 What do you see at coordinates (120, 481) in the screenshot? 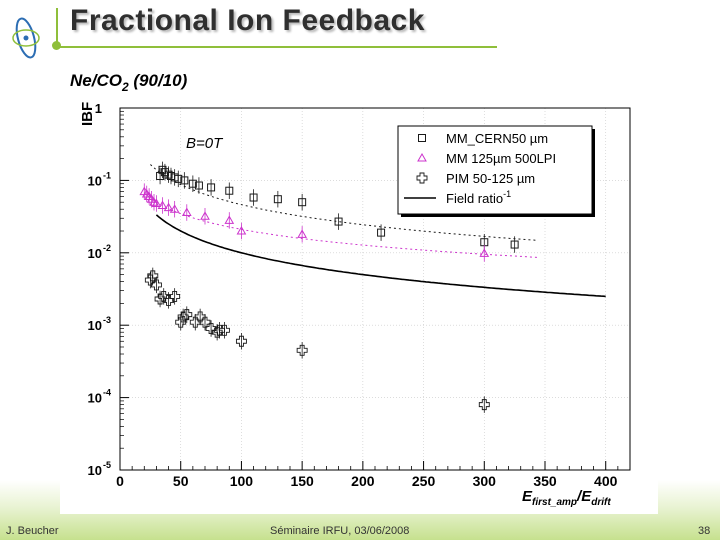
I see `x-tick-label: 0` at bounding box center [120, 481].